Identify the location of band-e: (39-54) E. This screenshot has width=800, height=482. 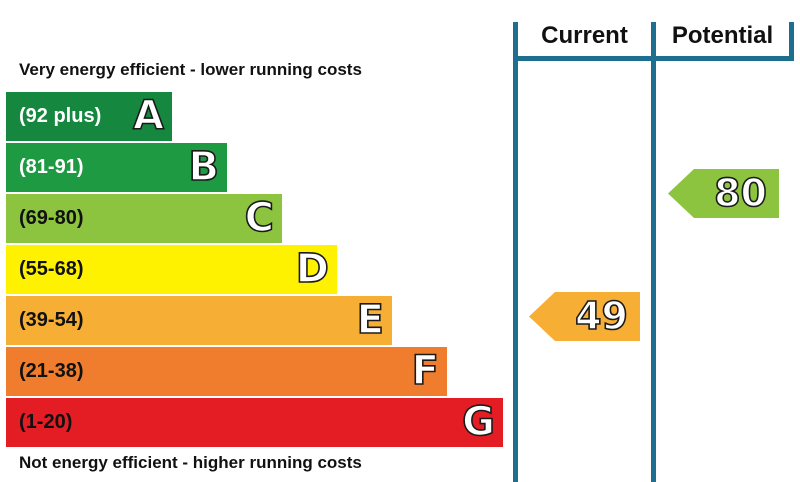
(199, 320).